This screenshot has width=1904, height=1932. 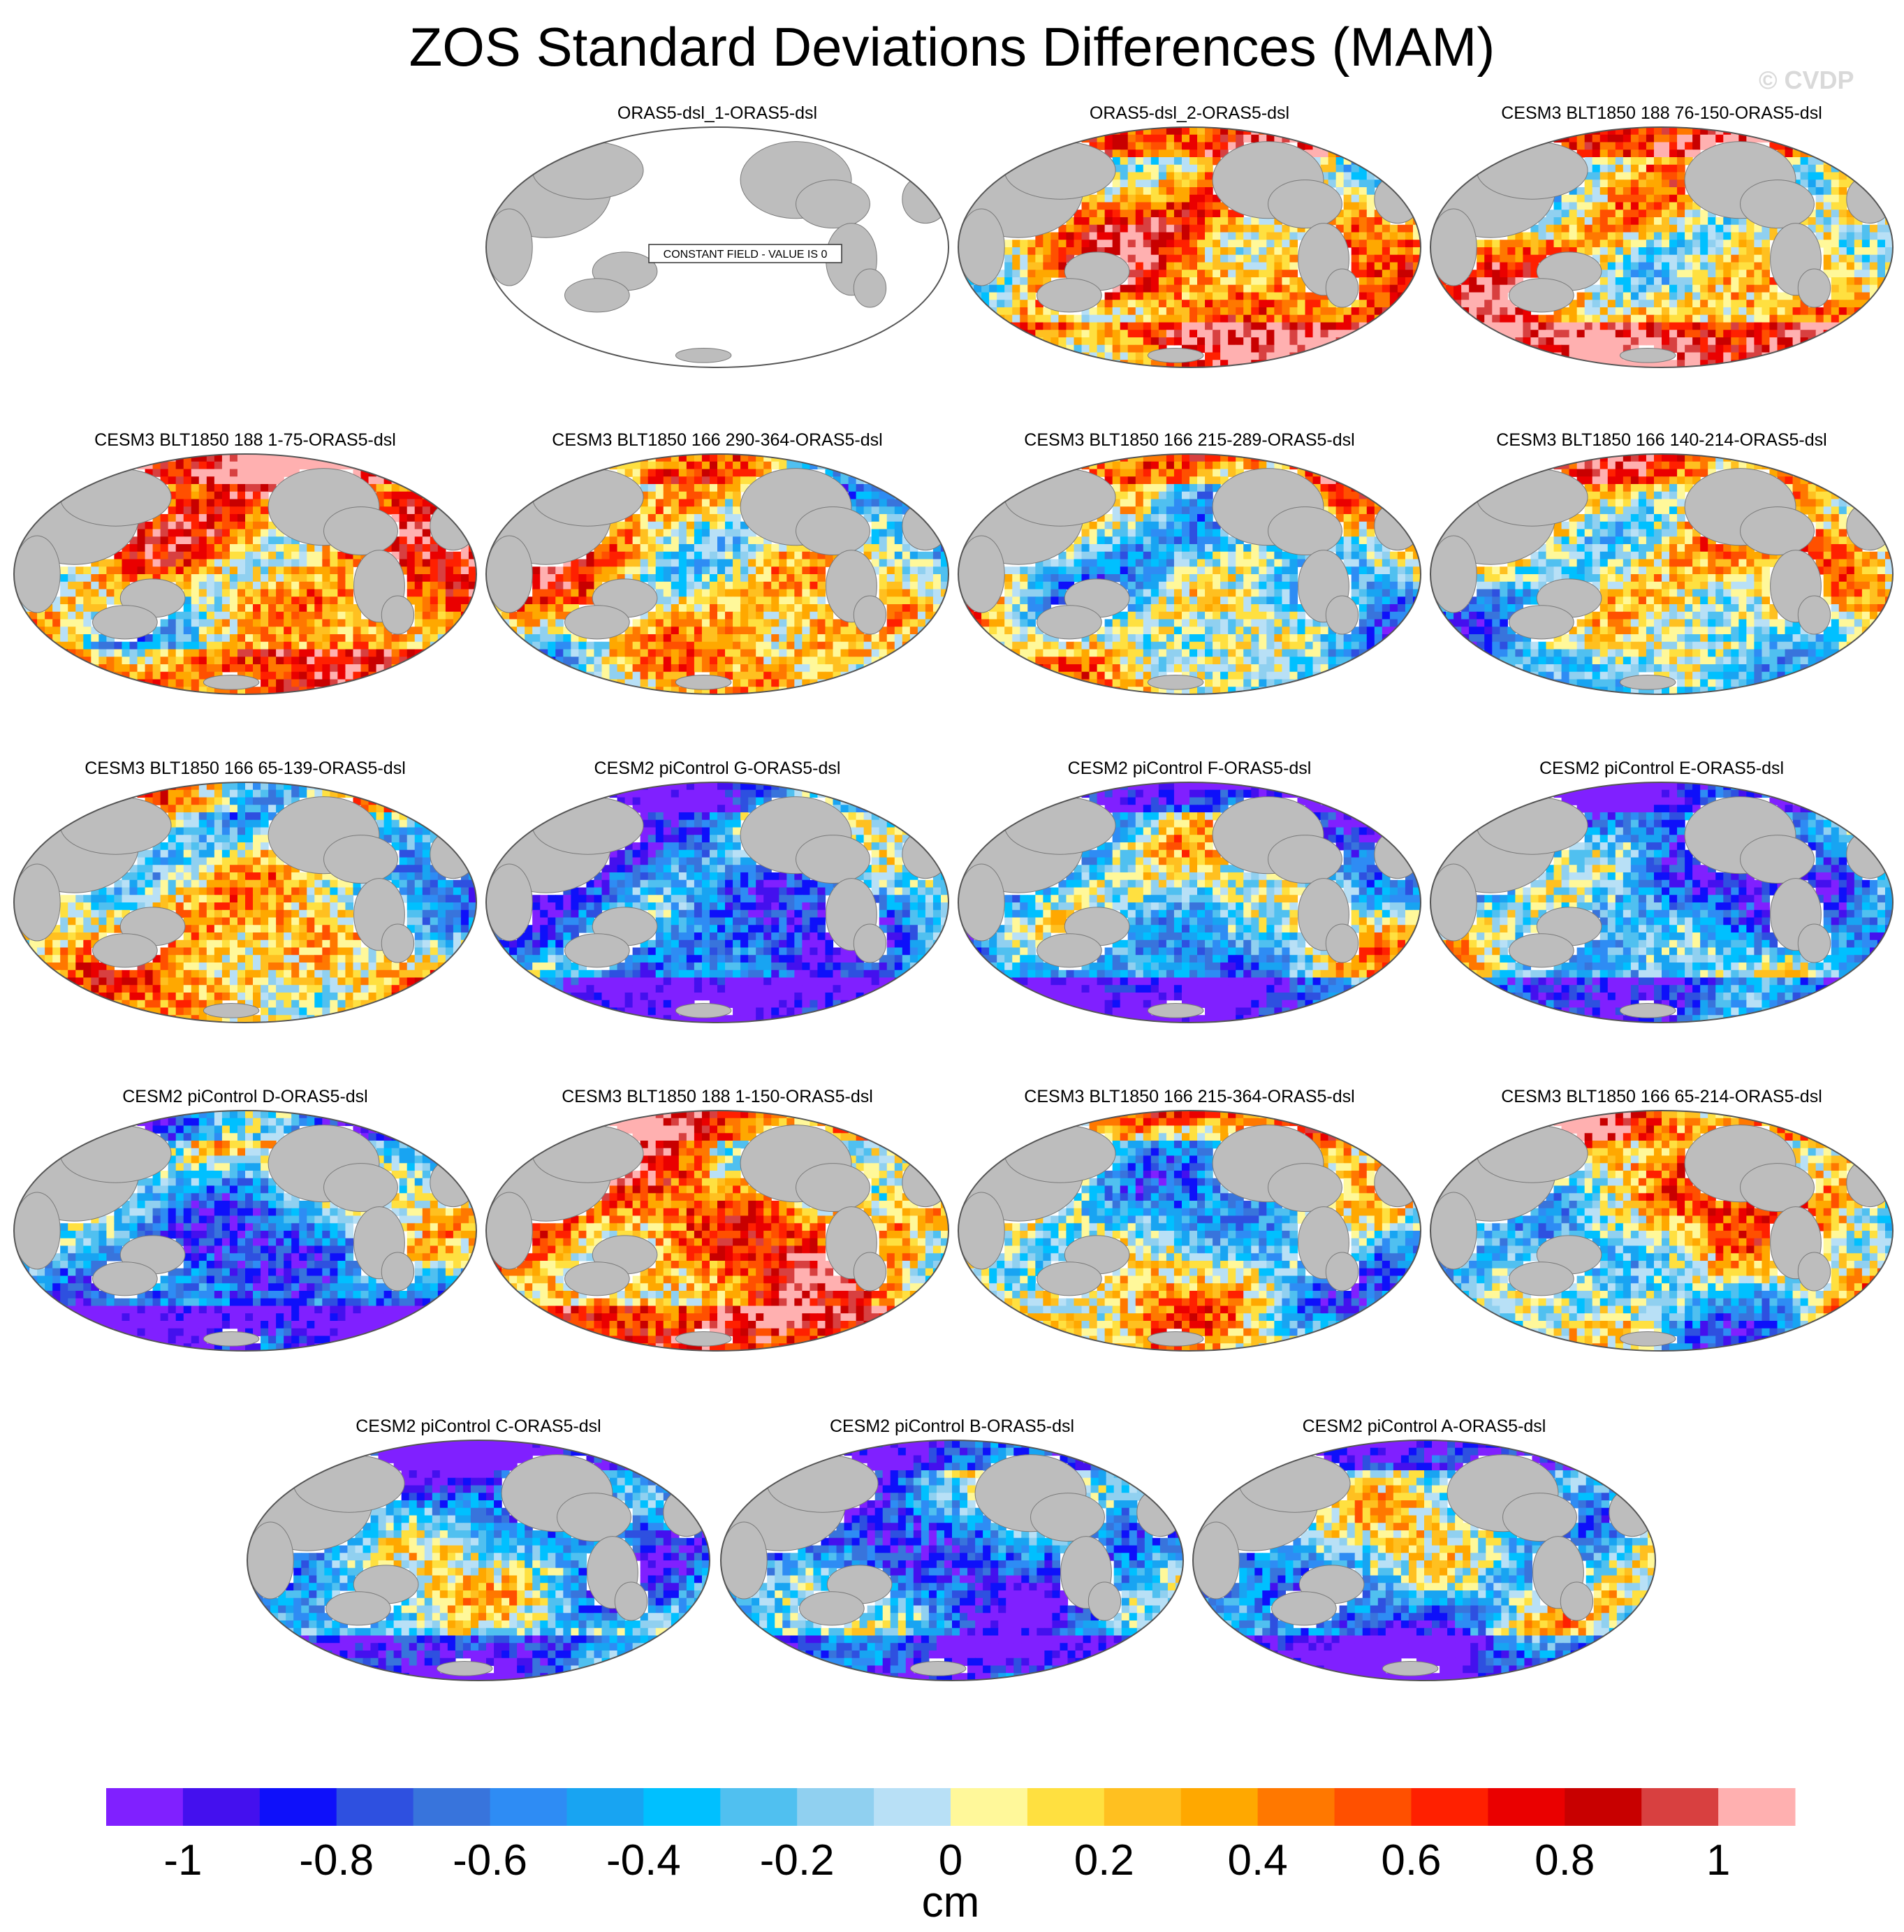 I want to click on colorbar-tick-label: -0.2, so click(x=797, y=1861).